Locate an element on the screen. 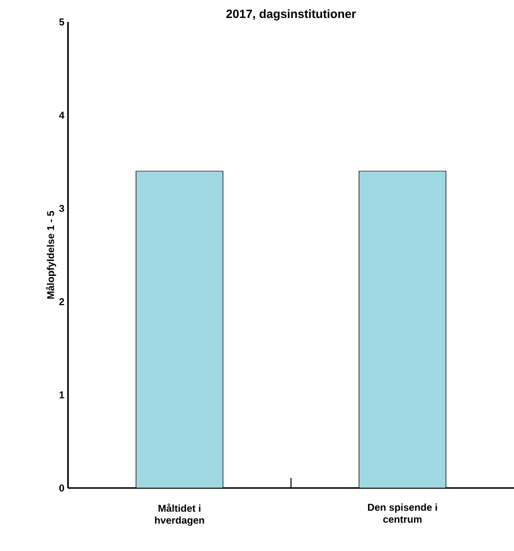  y-tick-label: 5 is located at coordinates (61, 22).